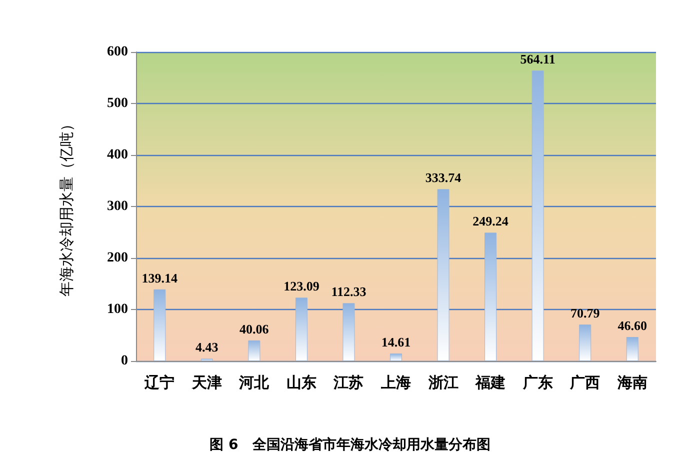 This screenshot has width=700, height=469. I want to click on x-tick-label: 天津, so click(206, 383).